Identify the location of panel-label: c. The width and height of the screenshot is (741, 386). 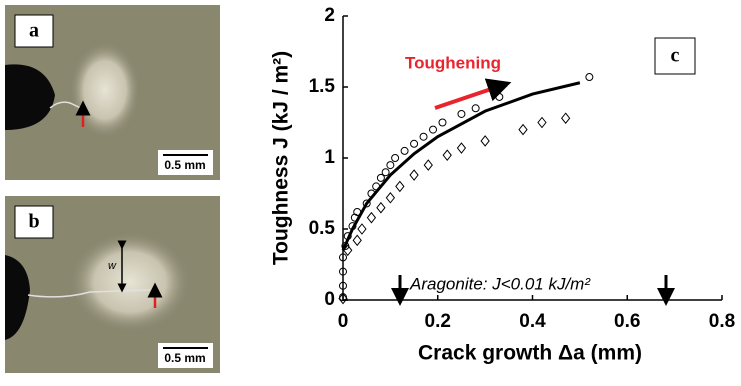
(675, 56).